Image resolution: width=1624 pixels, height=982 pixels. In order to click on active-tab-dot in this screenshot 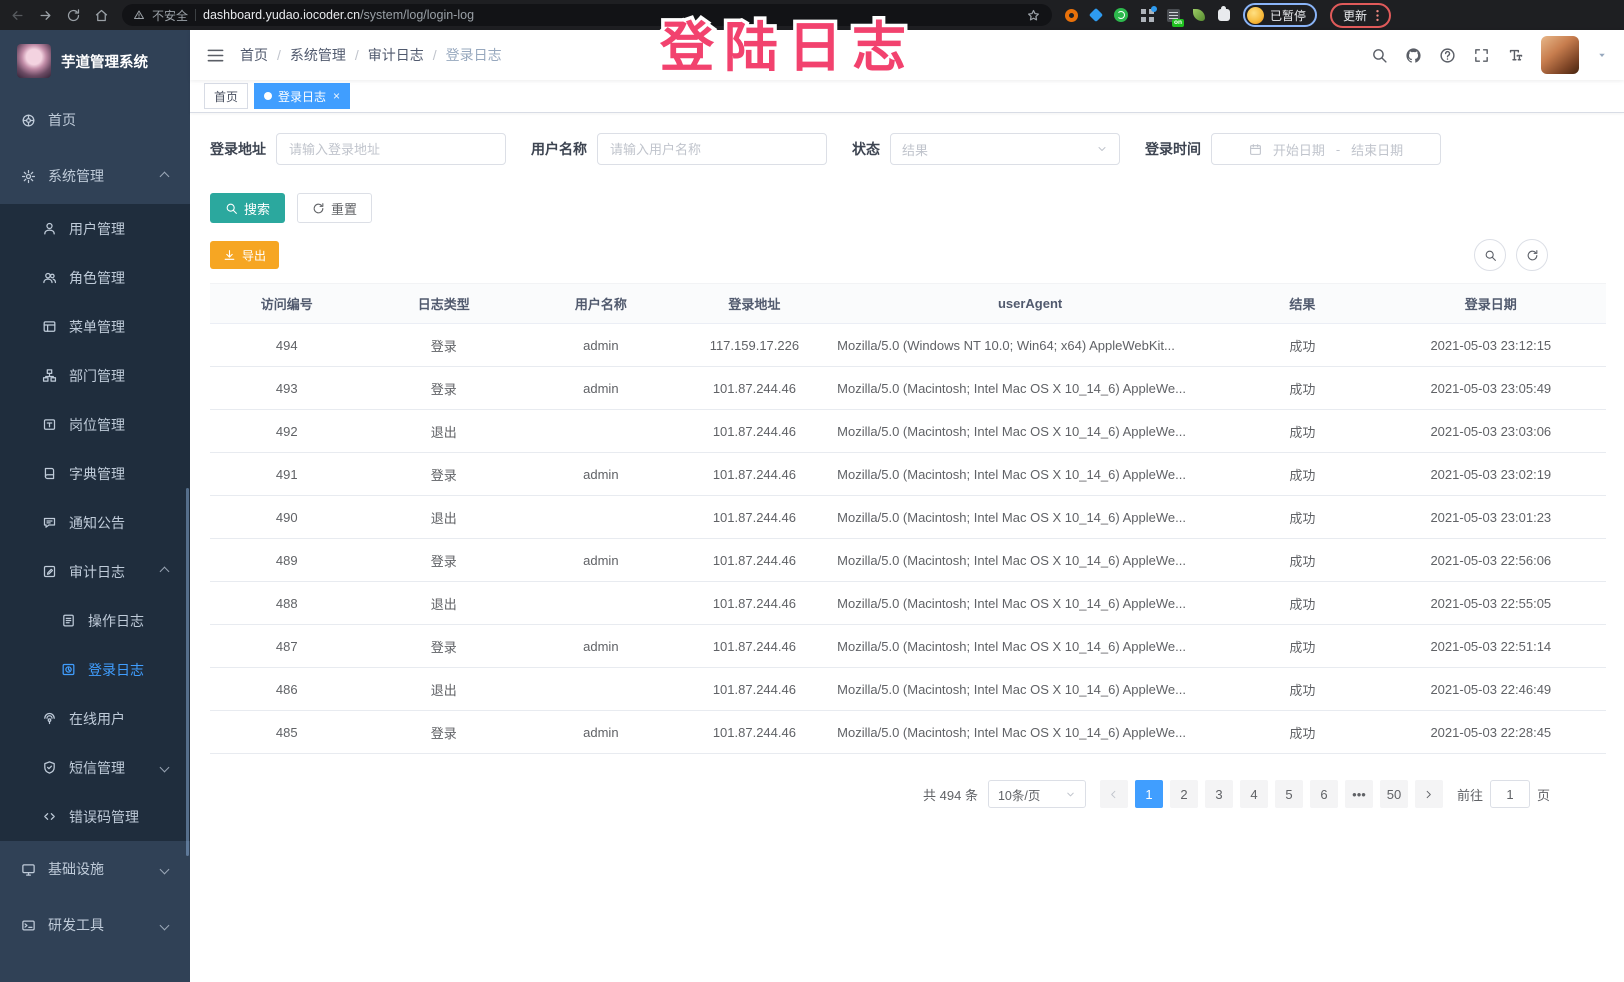, I will do `click(268, 96)`.